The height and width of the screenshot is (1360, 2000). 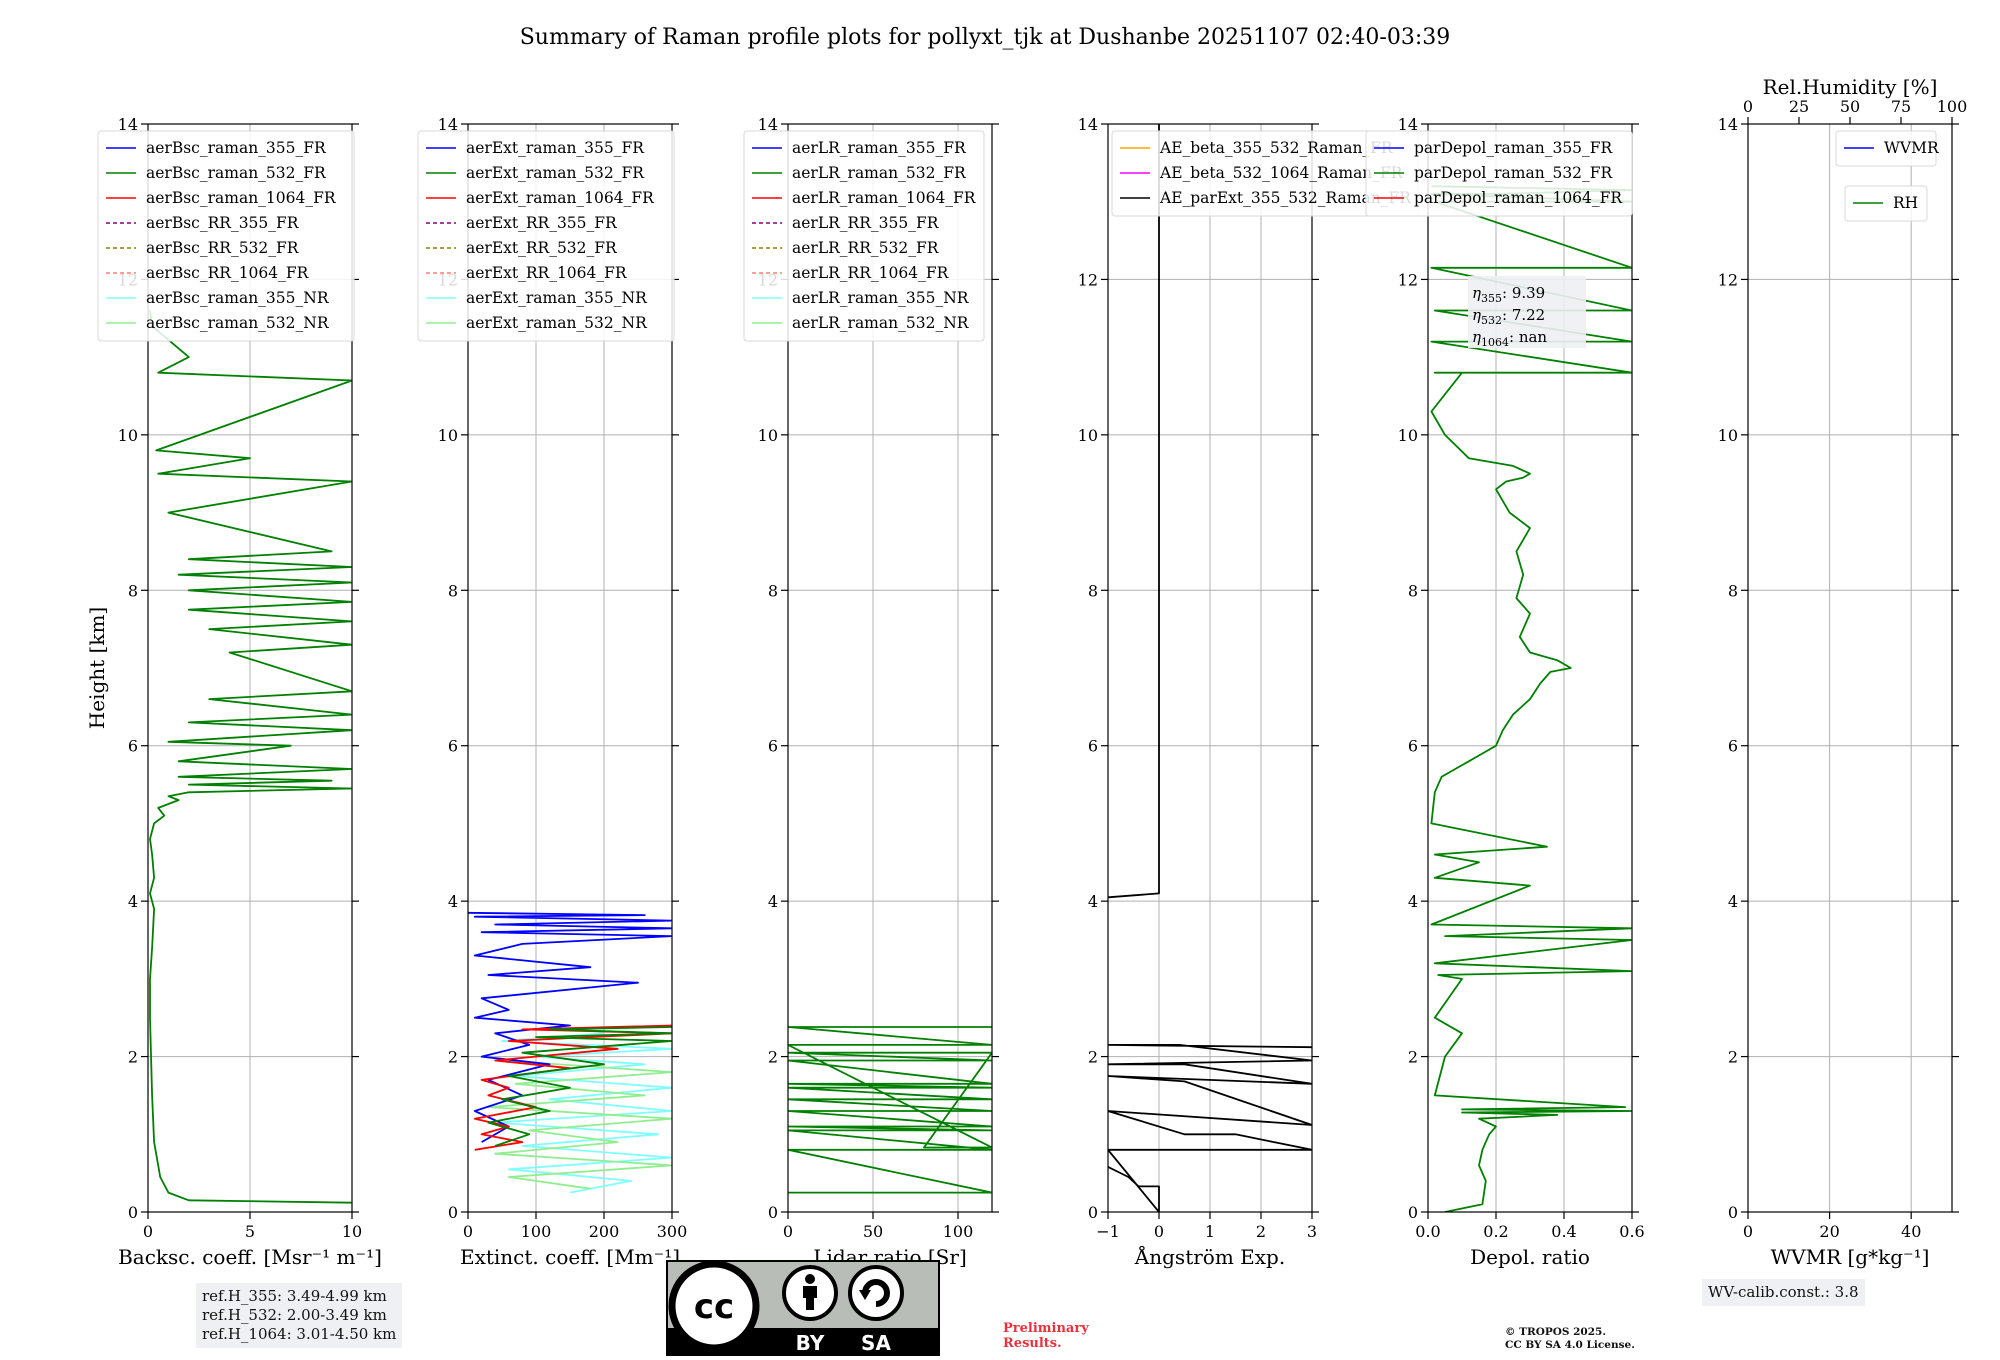 What do you see at coordinates (1210, 668) in the screenshot?
I see `axes-frame` at bounding box center [1210, 668].